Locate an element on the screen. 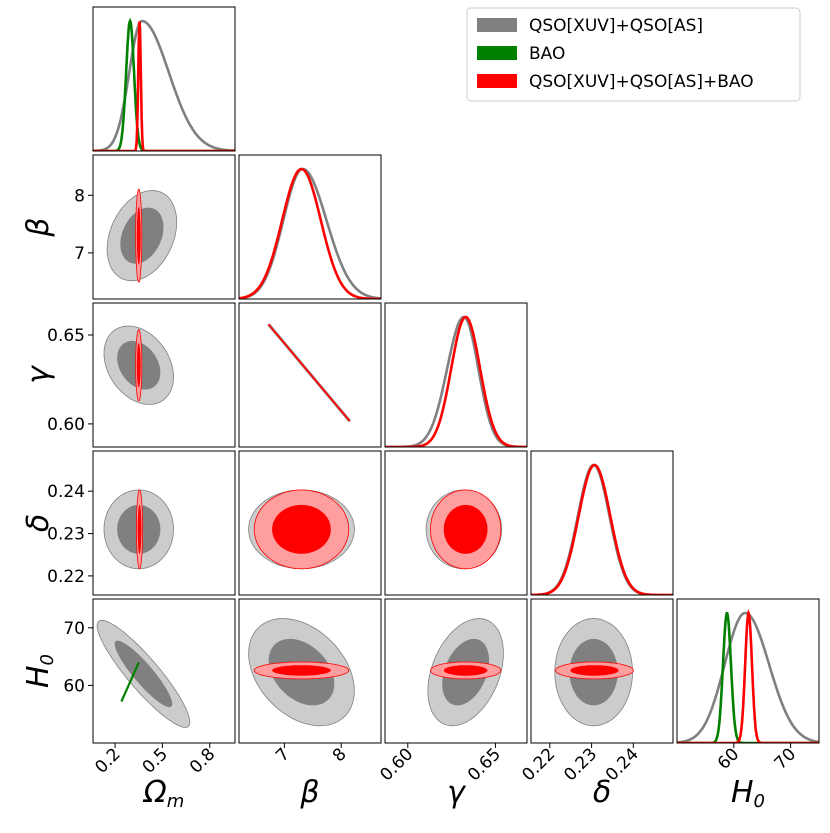 This screenshot has height=833, width=830. ytick-label-delta-0: 0.22 is located at coordinates (66, 577).